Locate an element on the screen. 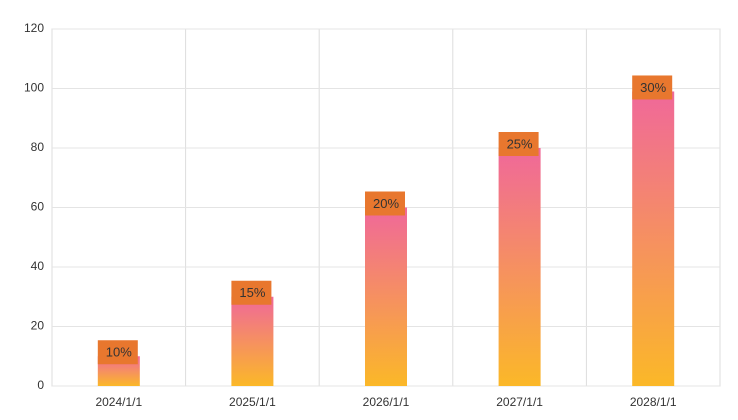  x-tick-label: 2025/1/1 is located at coordinates (252, 402).